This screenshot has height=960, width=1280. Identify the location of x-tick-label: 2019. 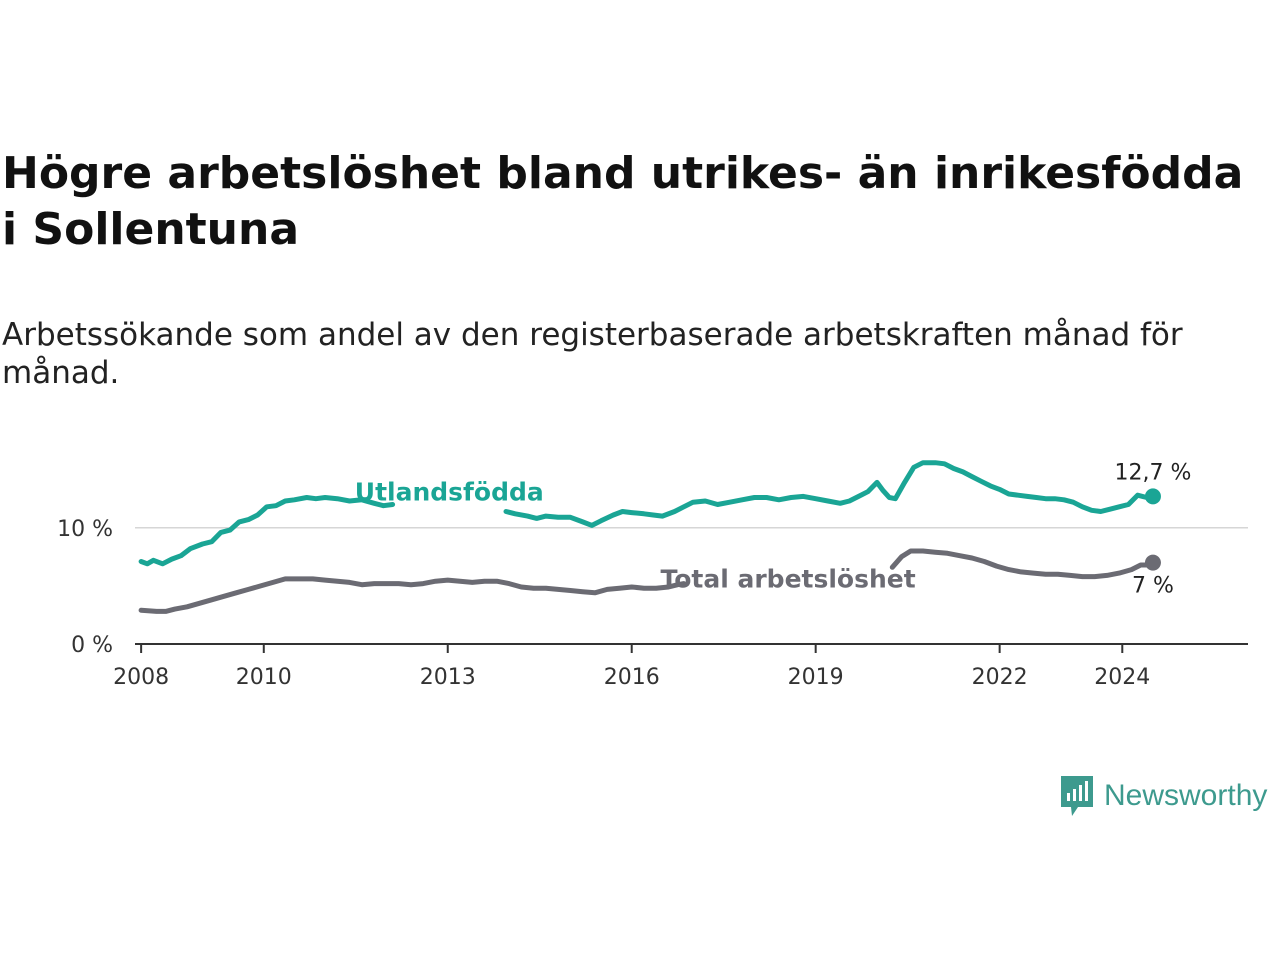
(816, 677).